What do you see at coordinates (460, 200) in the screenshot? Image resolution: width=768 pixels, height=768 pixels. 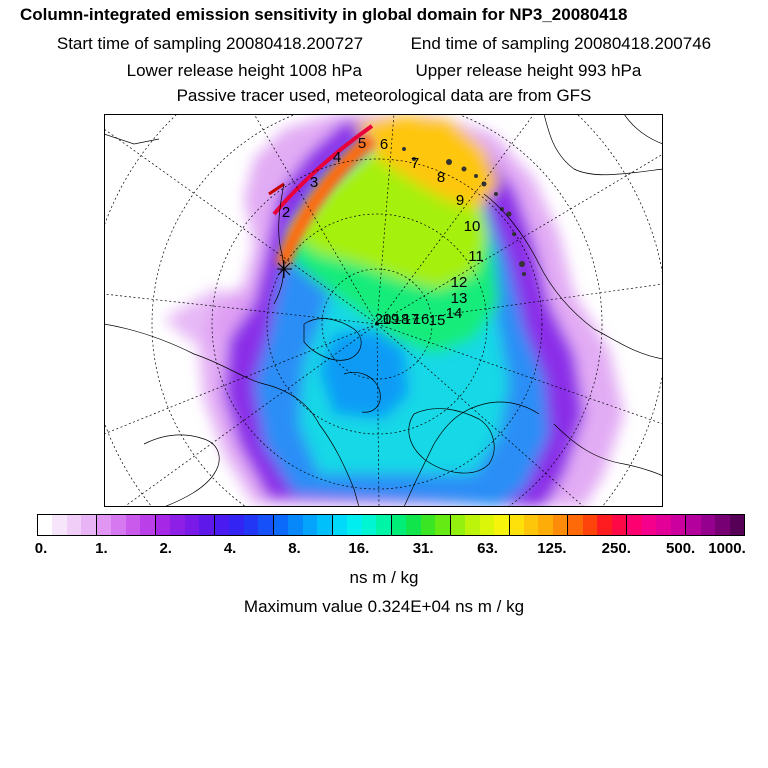 I see `track-label: 9` at bounding box center [460, 200].